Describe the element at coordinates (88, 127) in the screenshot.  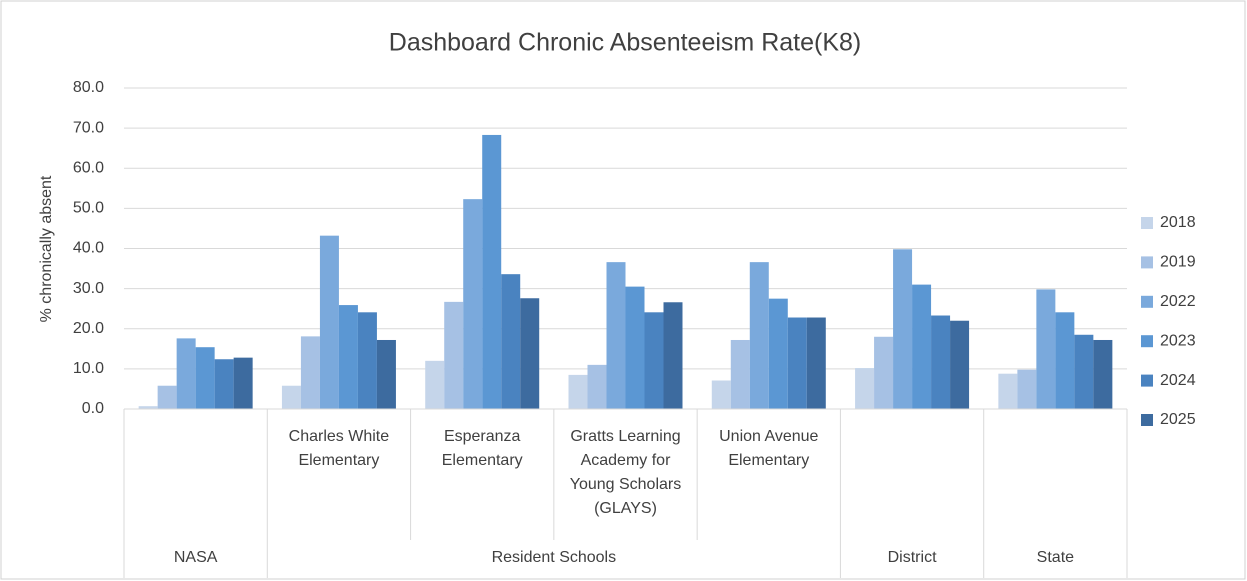
I see `y-tick-label: 70.0` at that location.